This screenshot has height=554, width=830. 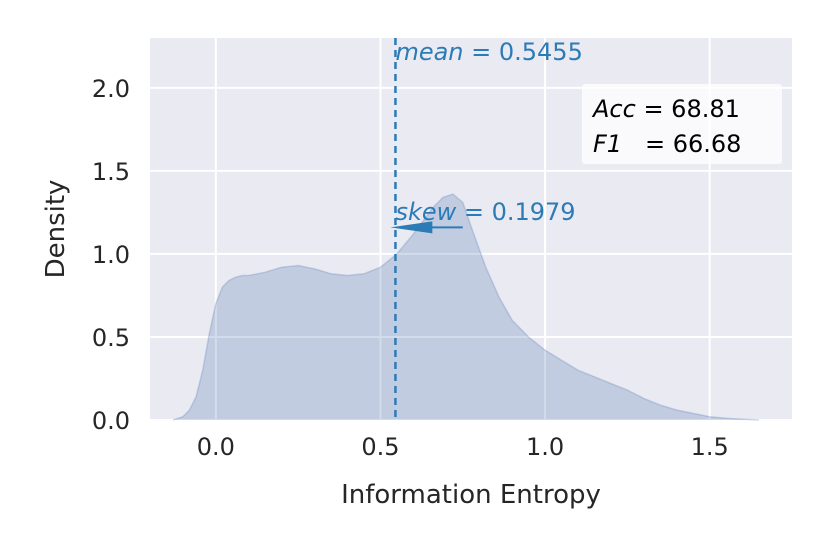 I want to click on skew-label: skew = 0.1979, so click(x=485, y=212).